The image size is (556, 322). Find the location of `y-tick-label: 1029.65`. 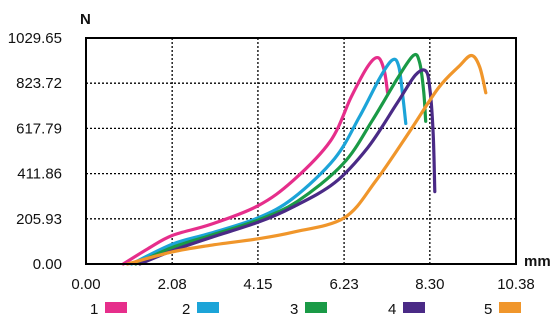

y-tick-label: 1029.65 is located at coordinates (35, 38).